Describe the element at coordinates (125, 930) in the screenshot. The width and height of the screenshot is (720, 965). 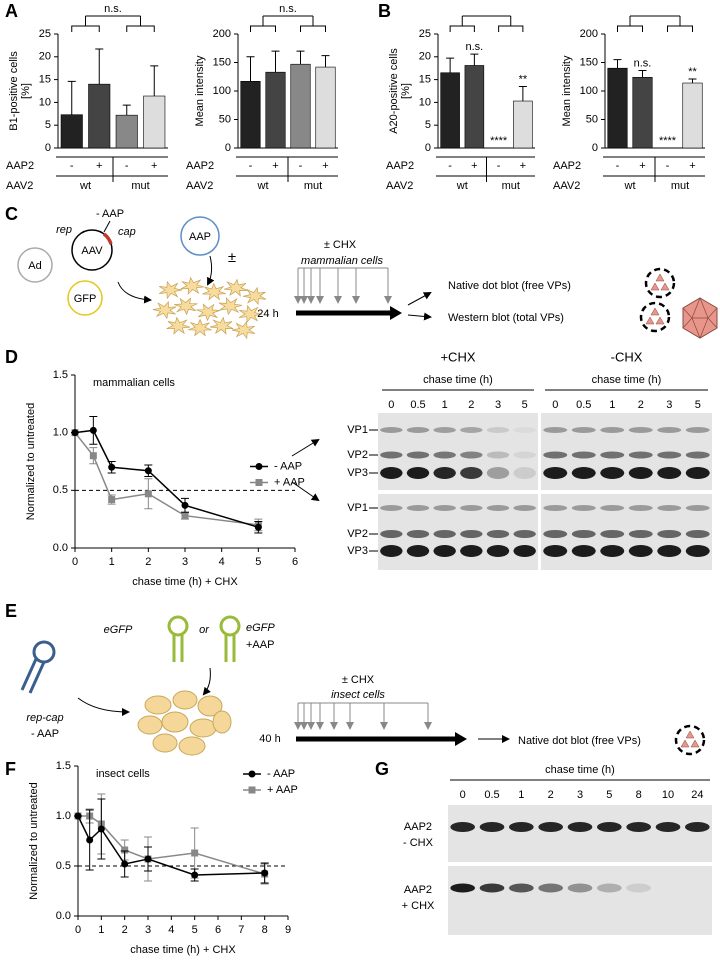
I see `x-tick-label: 2` at that location.